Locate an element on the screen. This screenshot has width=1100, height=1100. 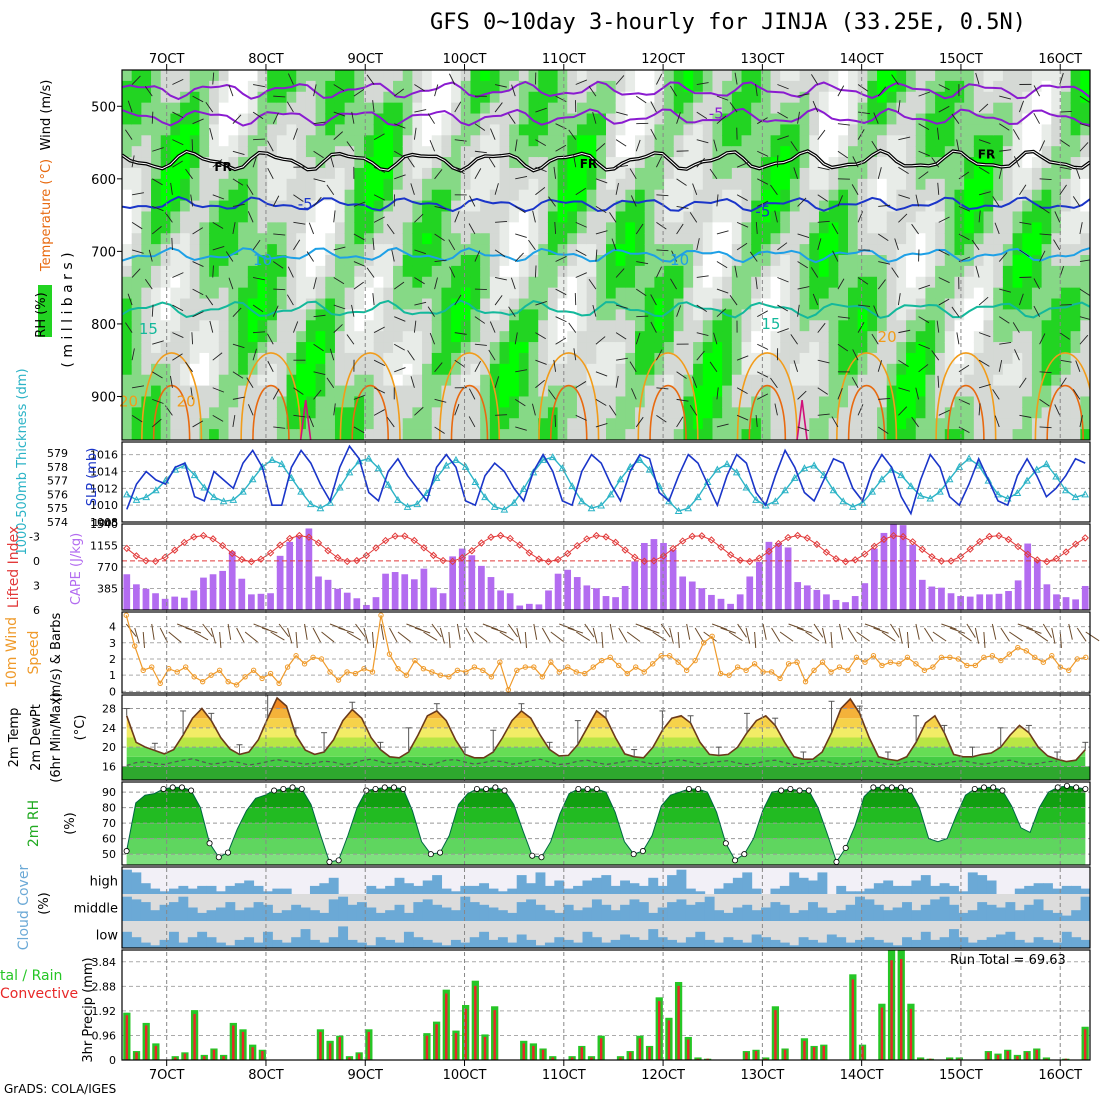
wind-point is located at coordinates (1043, 662).